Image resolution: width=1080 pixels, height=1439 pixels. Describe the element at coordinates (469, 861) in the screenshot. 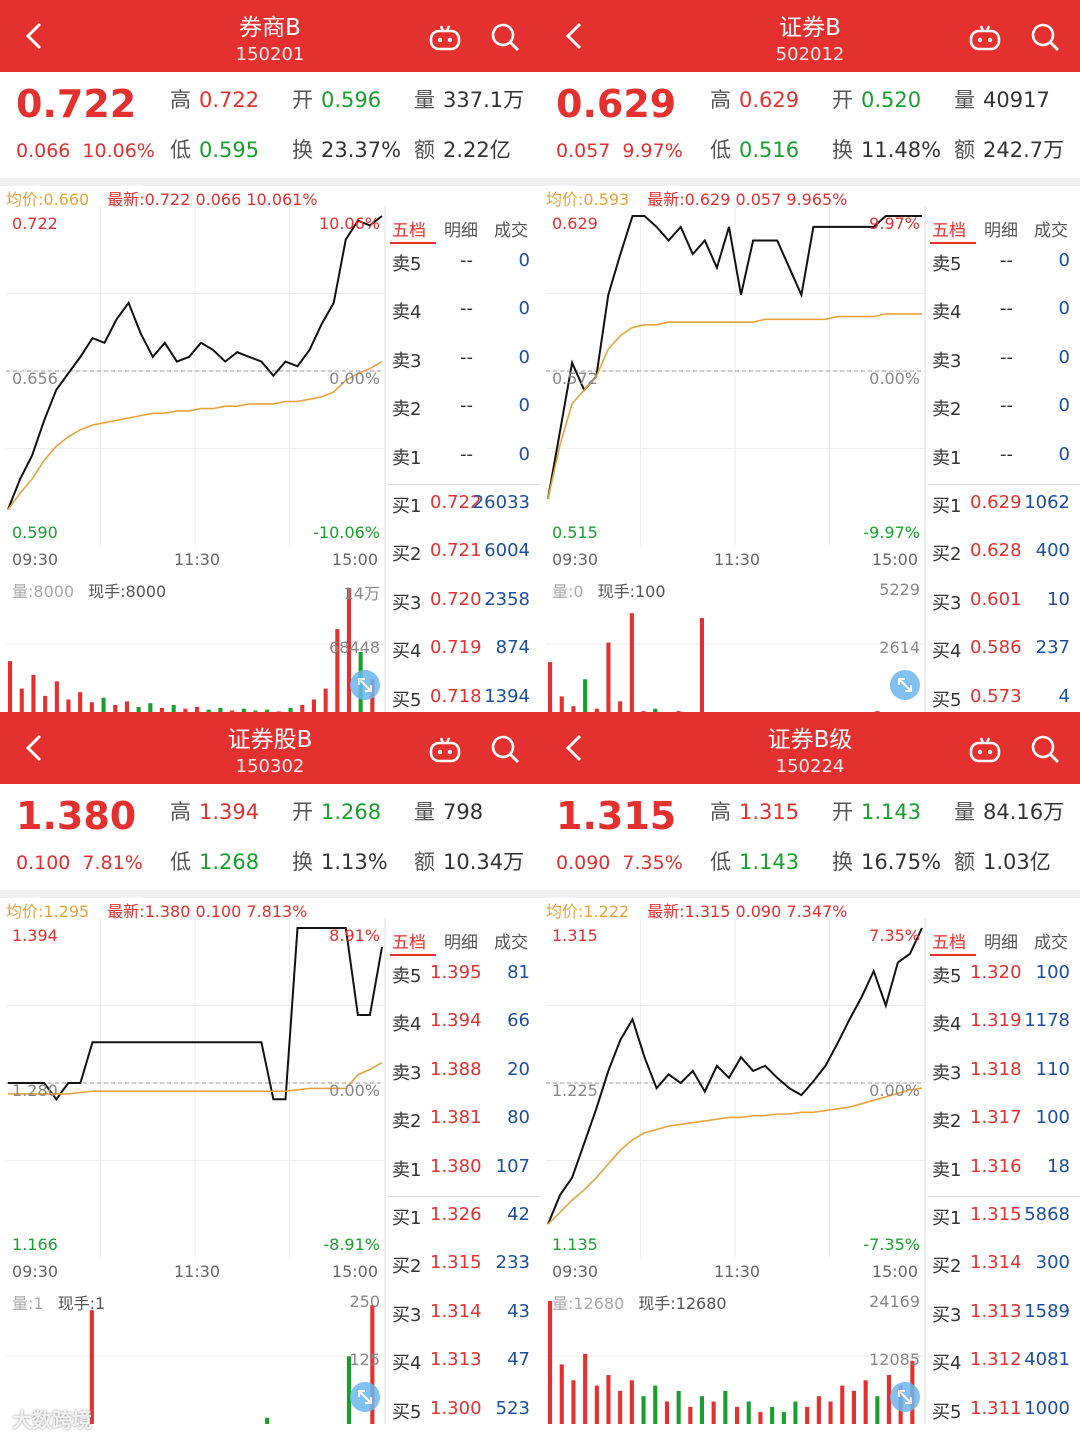

I see `quote-amount: 额 10.34万` at that location.